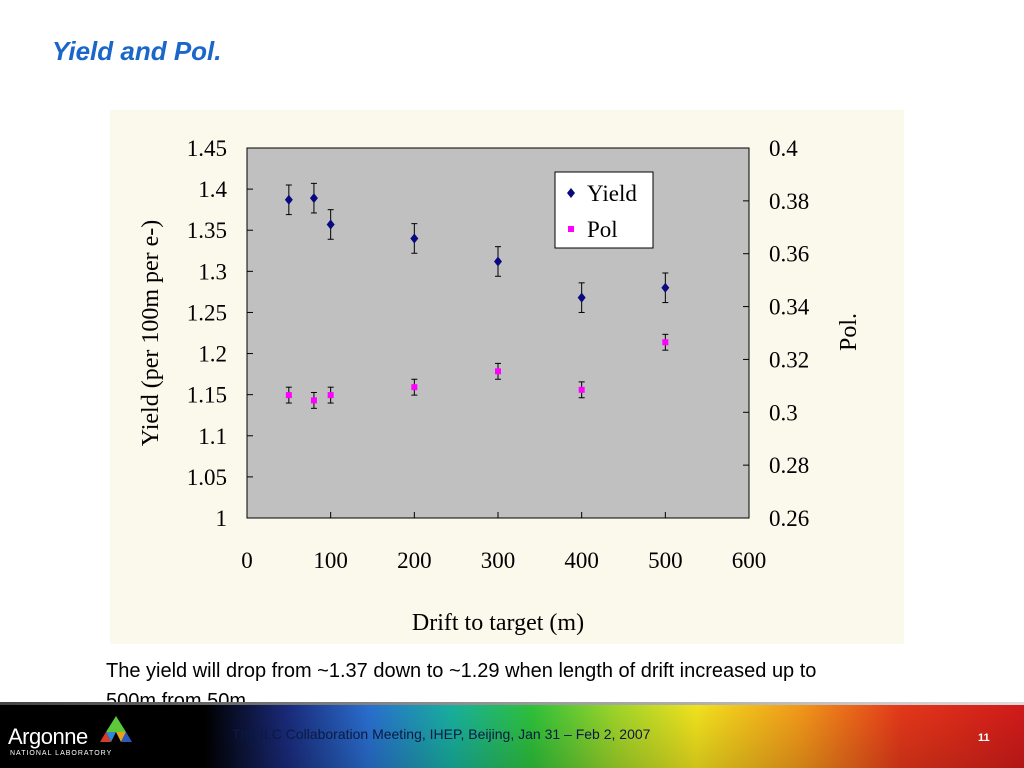 The height and width of the screenshot is (768, 1024). What do you see at coordinates (61, 753) in the screenshot?
I see `argonne-logo-subtext: NATIONAL LABORATORY` at bounding box center [61, 753].